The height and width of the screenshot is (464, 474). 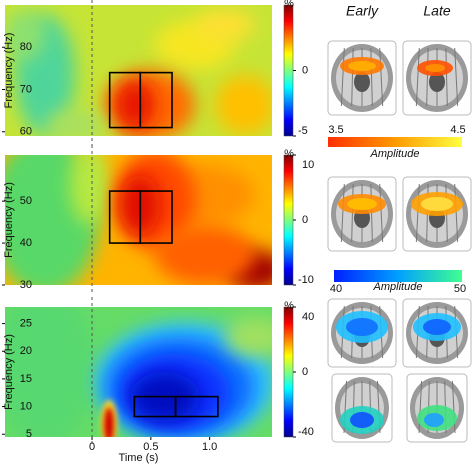 I want to click on scale-max: 50, so click(x=460, y=289).